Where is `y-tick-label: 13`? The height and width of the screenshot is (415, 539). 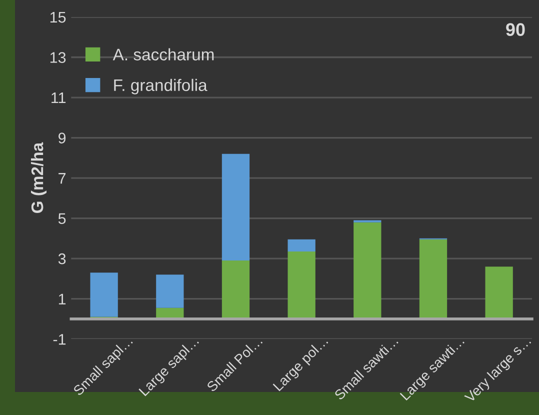
y-tick-label: 13 is located at coordinates (58, 57).